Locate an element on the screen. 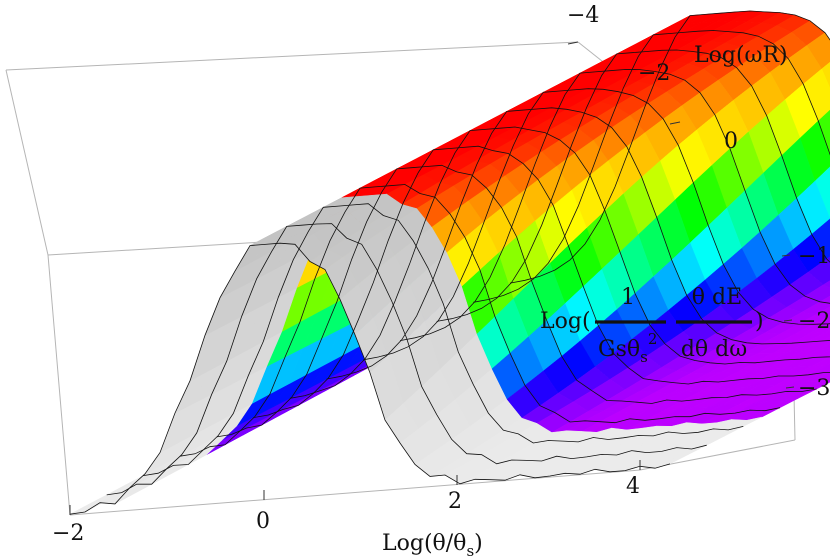  z-title-num1: 1 is located at coordinates (628, 297).